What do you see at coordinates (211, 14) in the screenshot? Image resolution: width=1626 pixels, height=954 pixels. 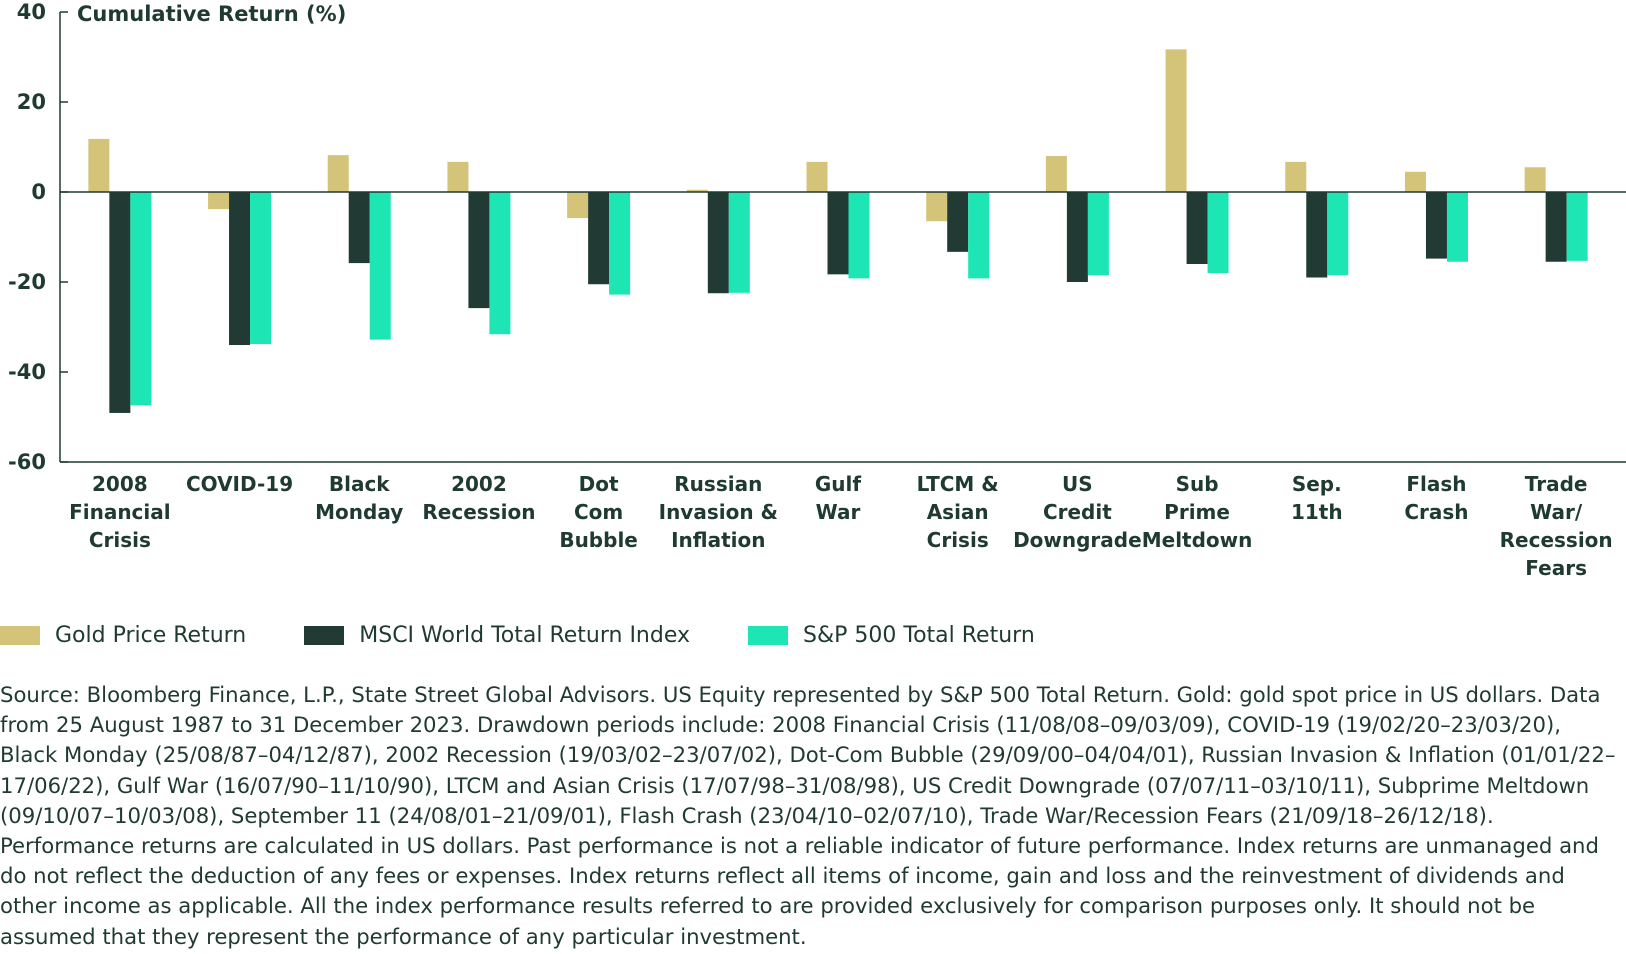 I see `y-axis-label: Cumulative Return (%)` at bounding box center [211, 14].